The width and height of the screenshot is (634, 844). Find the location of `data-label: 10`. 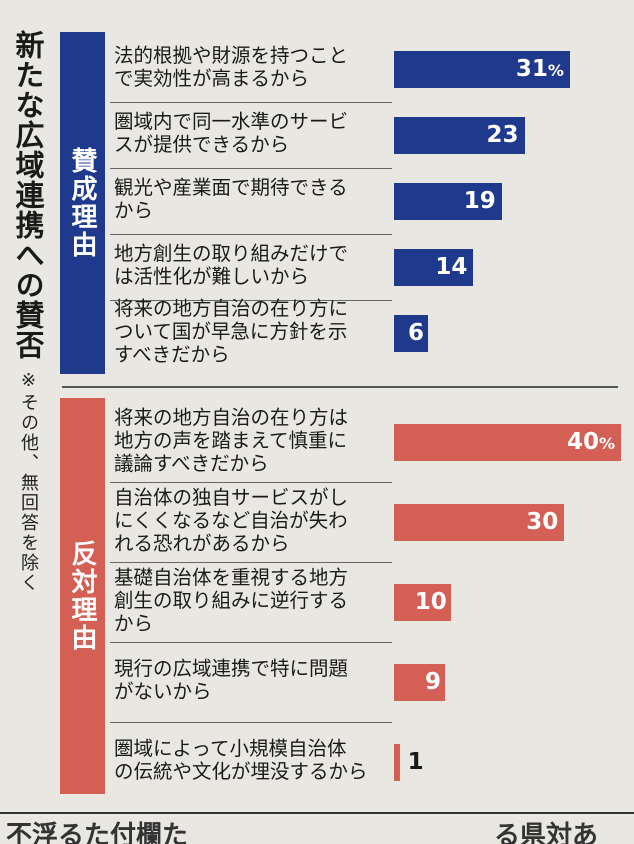

data-label: 10 is located at coordinates (430, 601).